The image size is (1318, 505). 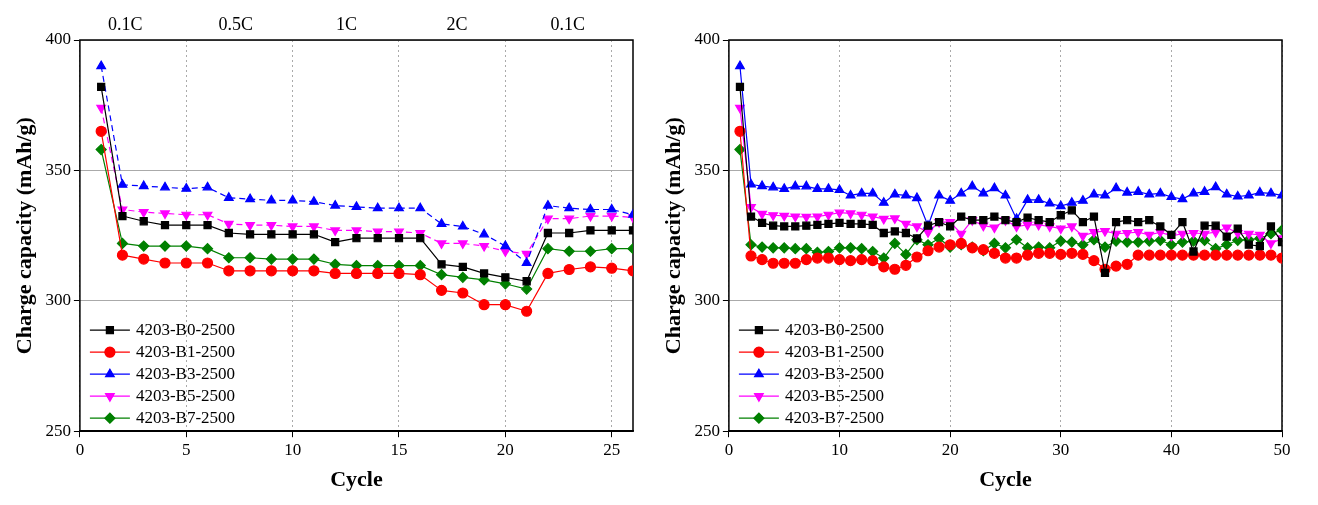 What do you see at coordinates (612, 449) in the screenshot?
I see `x-tick-label: 25` at bounding box center [612, 449].